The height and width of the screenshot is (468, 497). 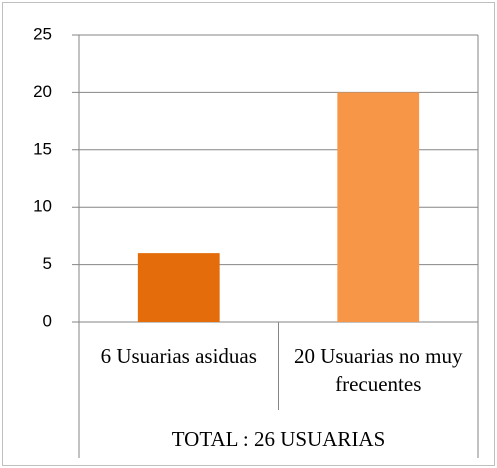 I want to click on y-tick-label: 5, so click(x=47, y=263).